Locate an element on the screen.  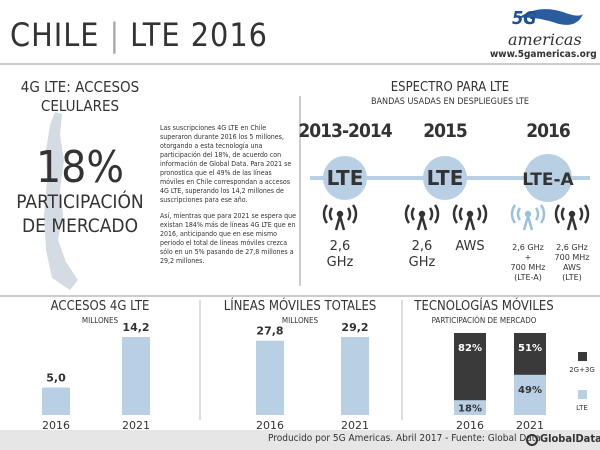
value-label: 51% is located at coordinates (530, 348).